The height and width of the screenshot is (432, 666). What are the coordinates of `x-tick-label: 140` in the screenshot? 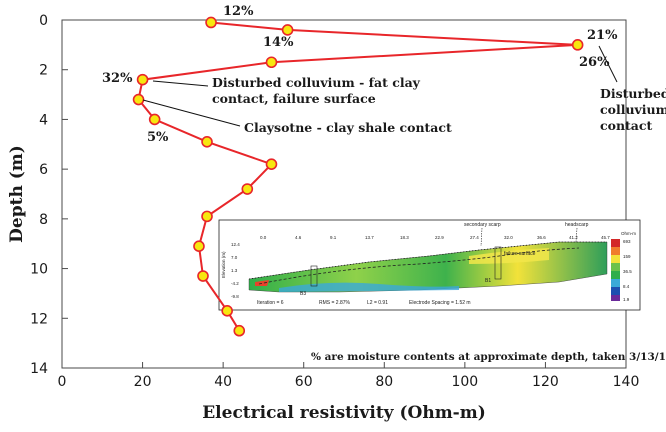 It's located at (626, 382).